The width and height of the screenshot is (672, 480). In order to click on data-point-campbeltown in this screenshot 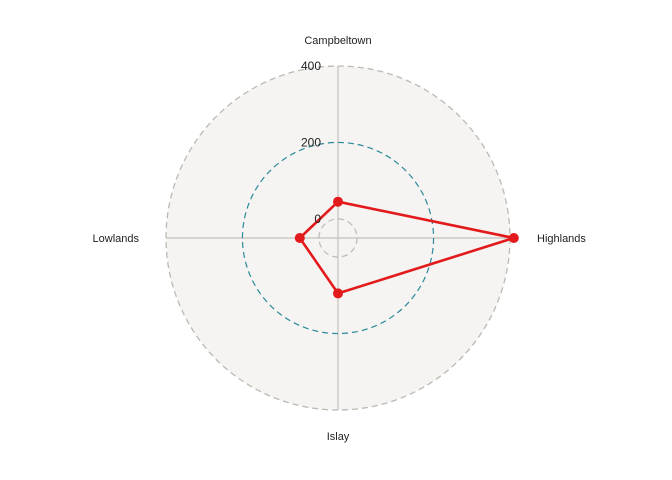, I will do `click(338, 201)`.